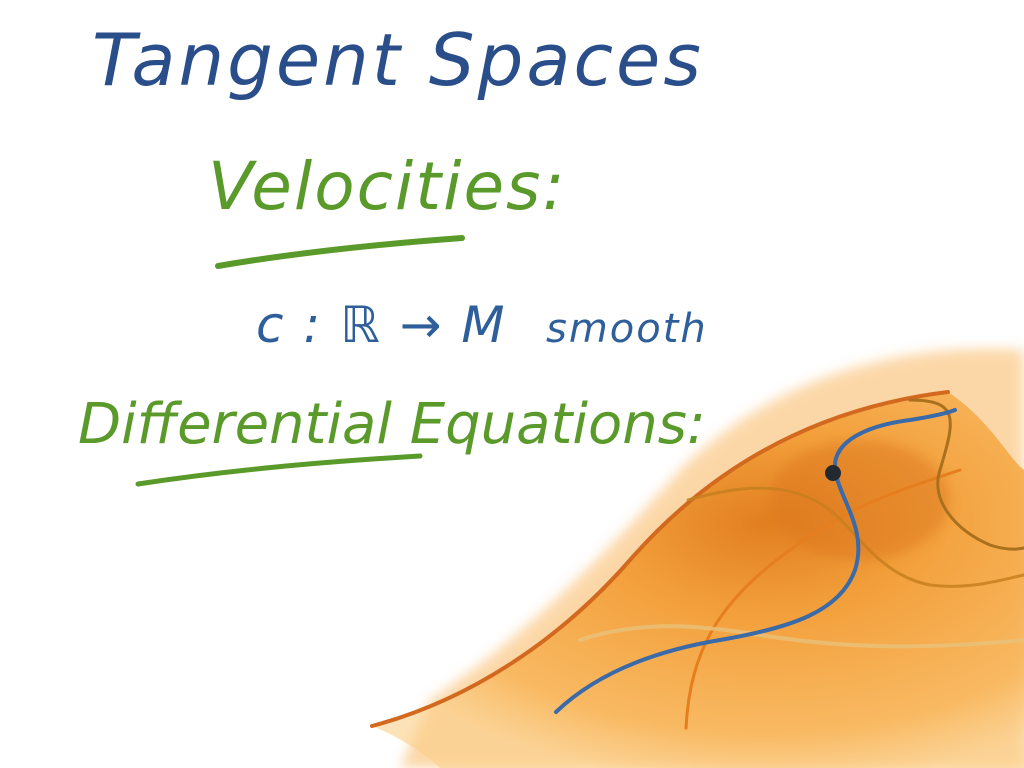 This screenshot has height=768, width=1024. Describe the element at coordinates (627, 329) in the screenshot. I see `smooth-qualifier: smooth` at that location.